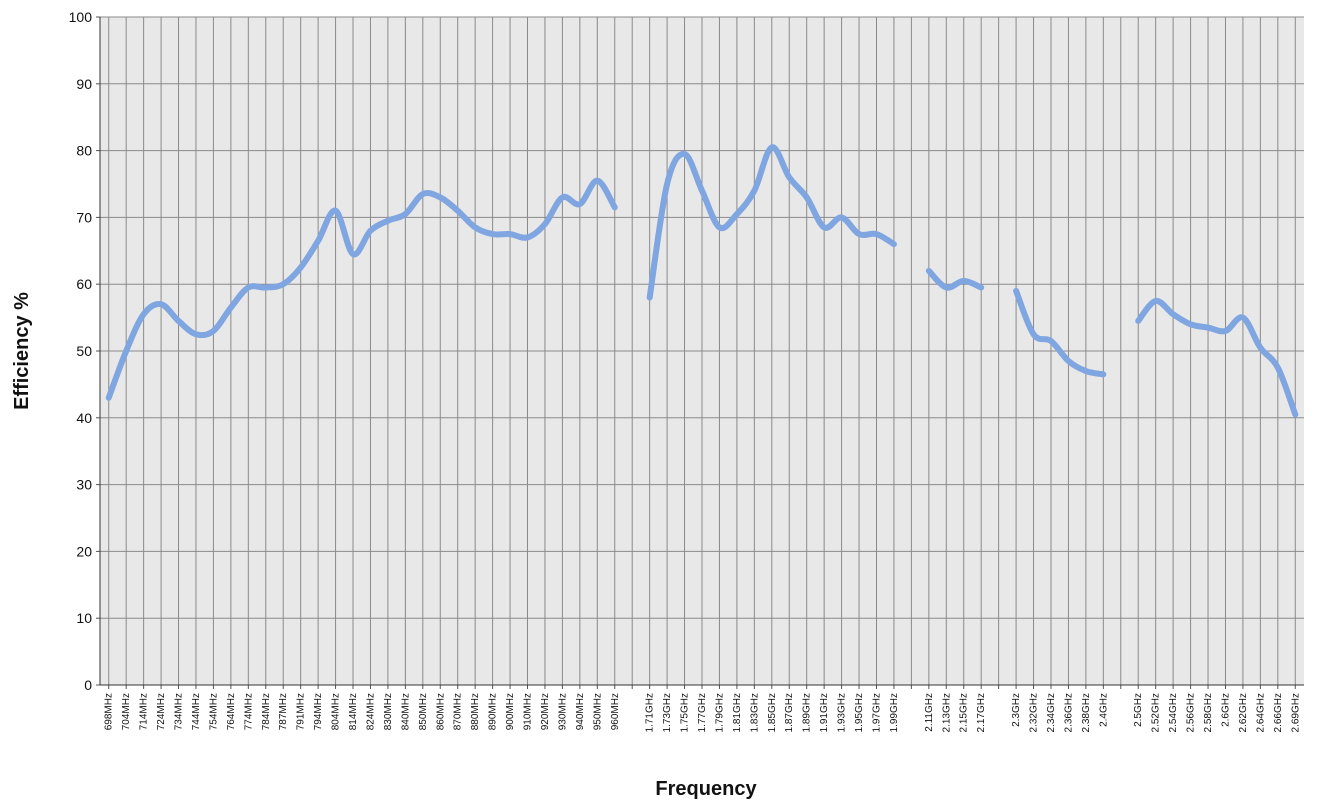  I want to click on x-tick-label: 744MHz, so click(196, 711).